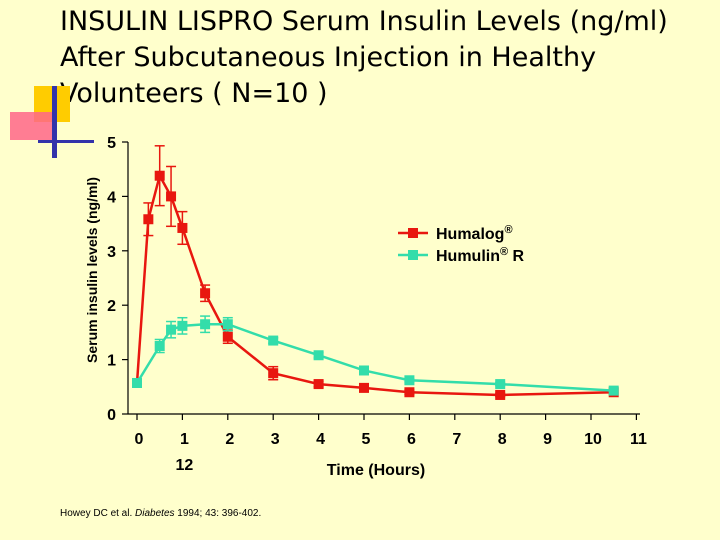 This screenshot has height=540, width=720. I want to click on y-tick-label: 1, so click(111, 361).